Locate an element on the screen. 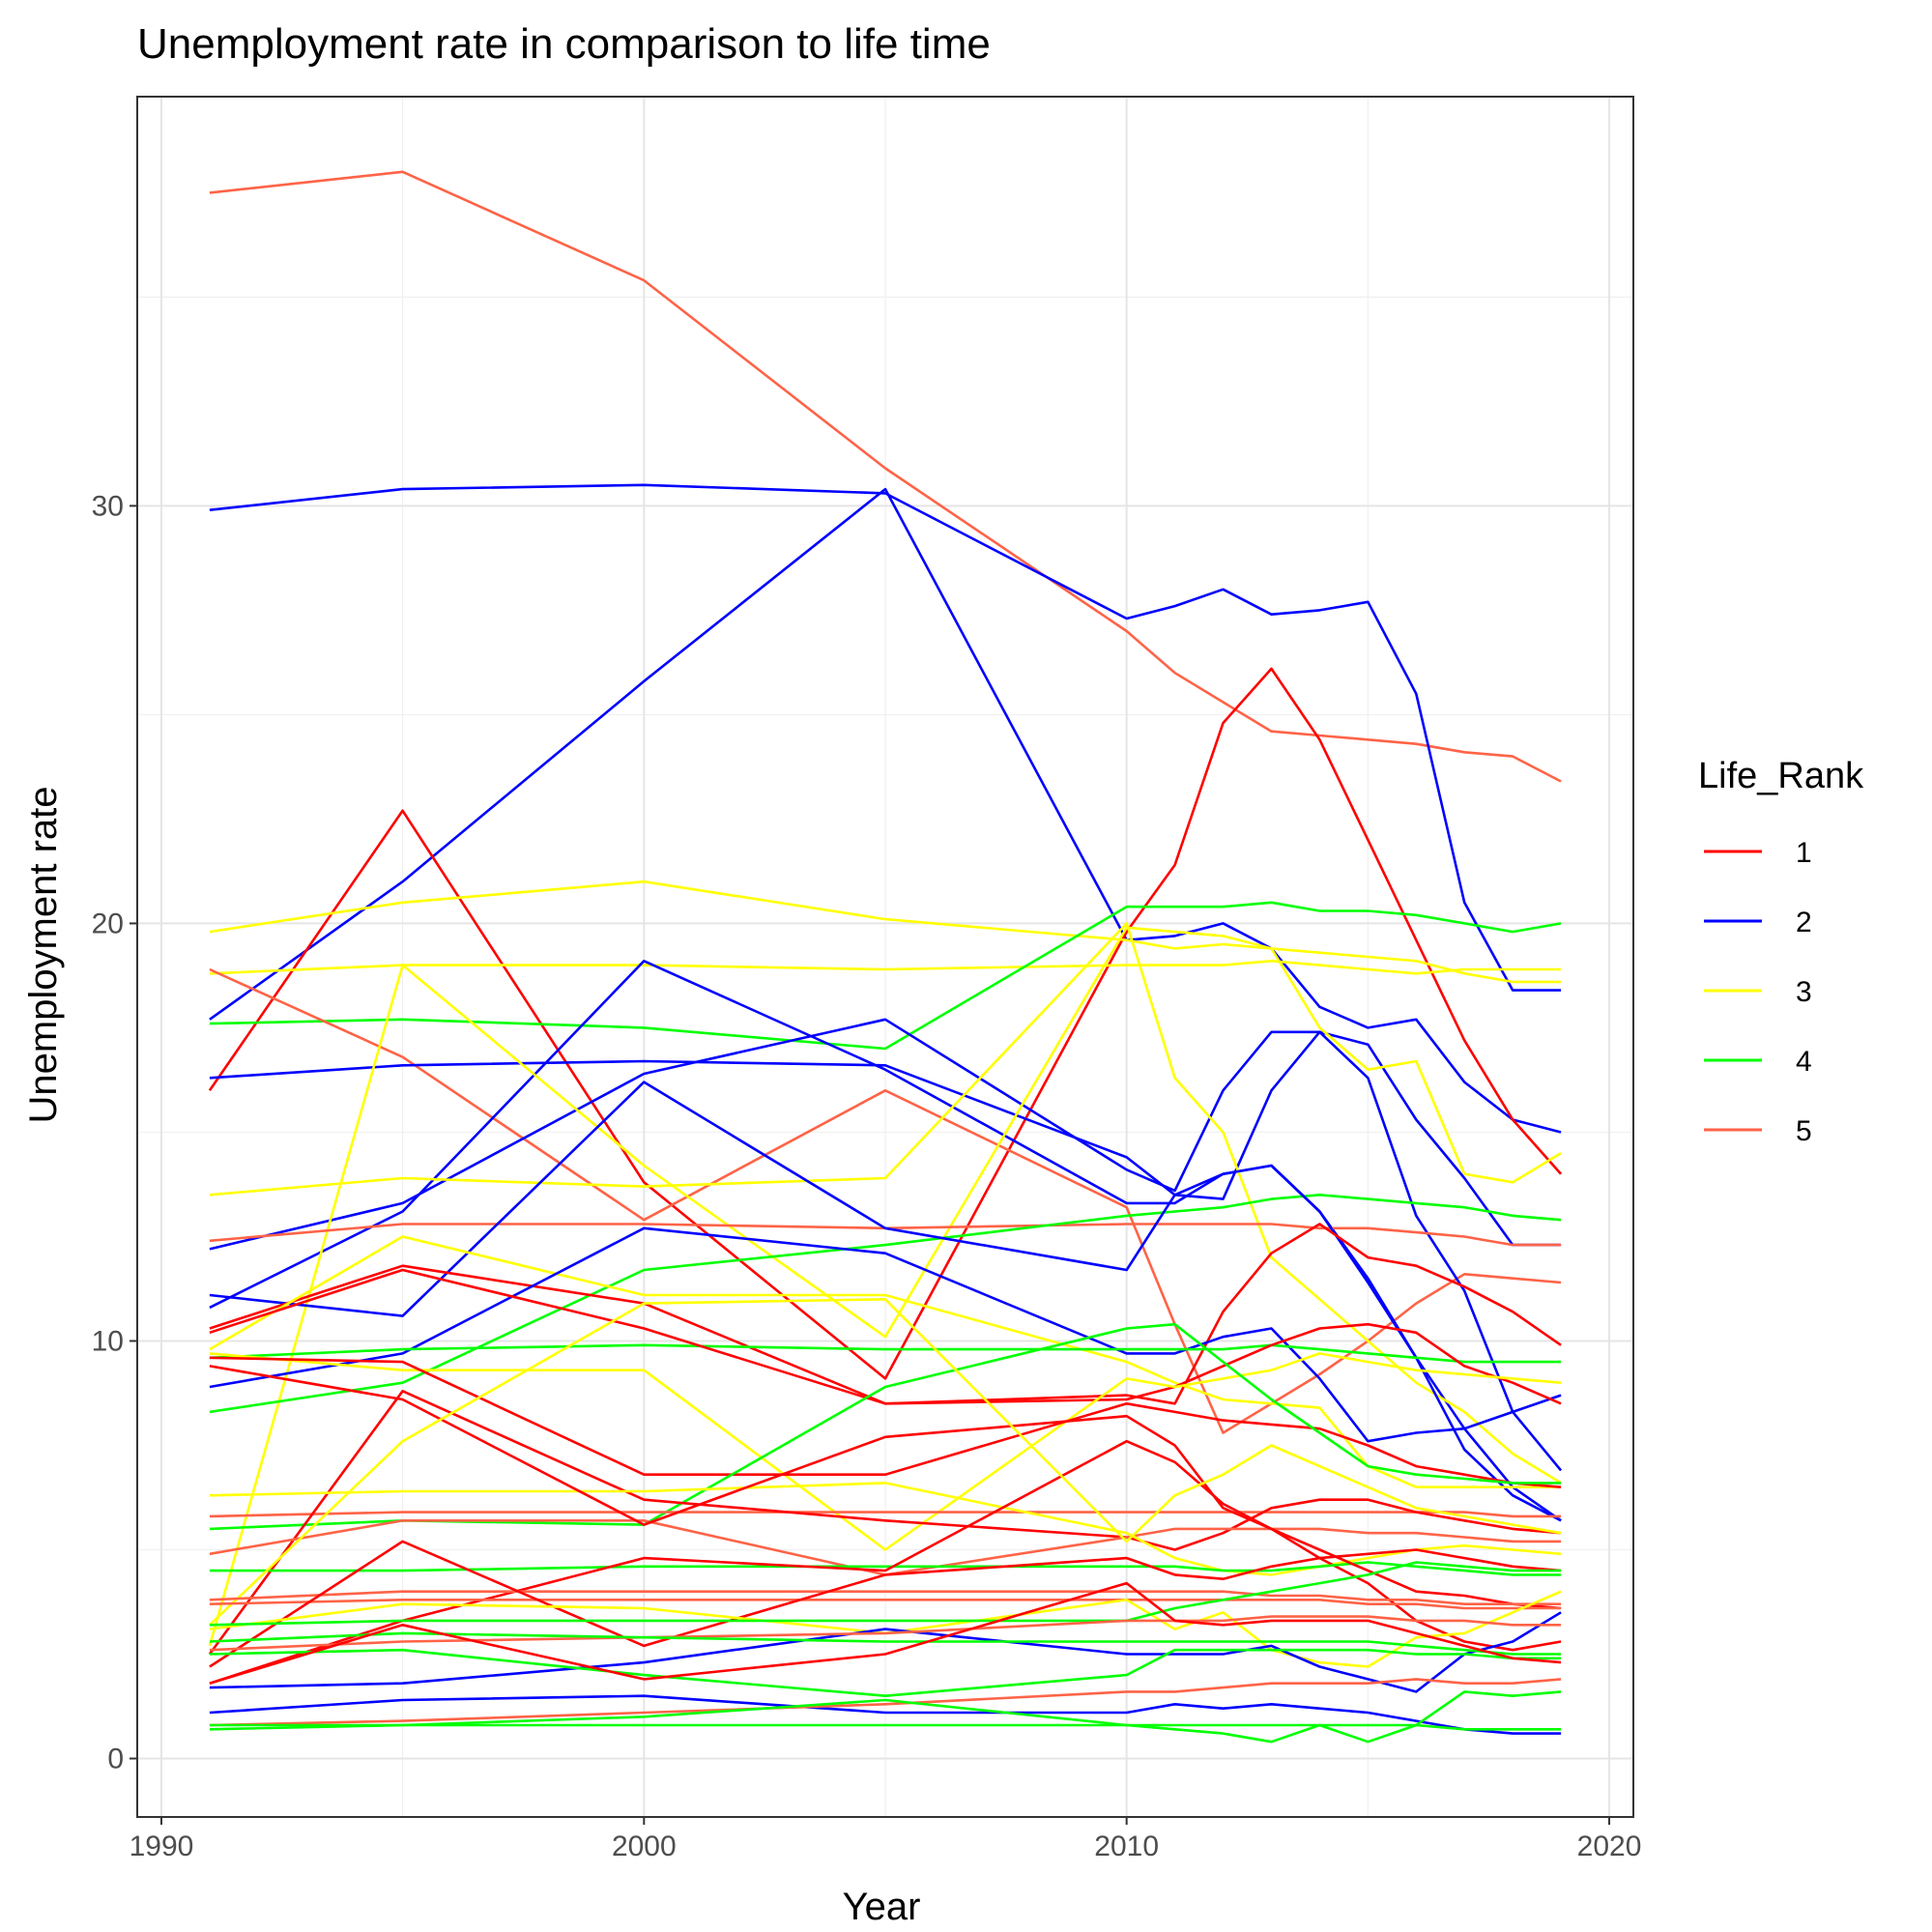  x-tick-label: 1990 is located at coordinates (162, 1846).